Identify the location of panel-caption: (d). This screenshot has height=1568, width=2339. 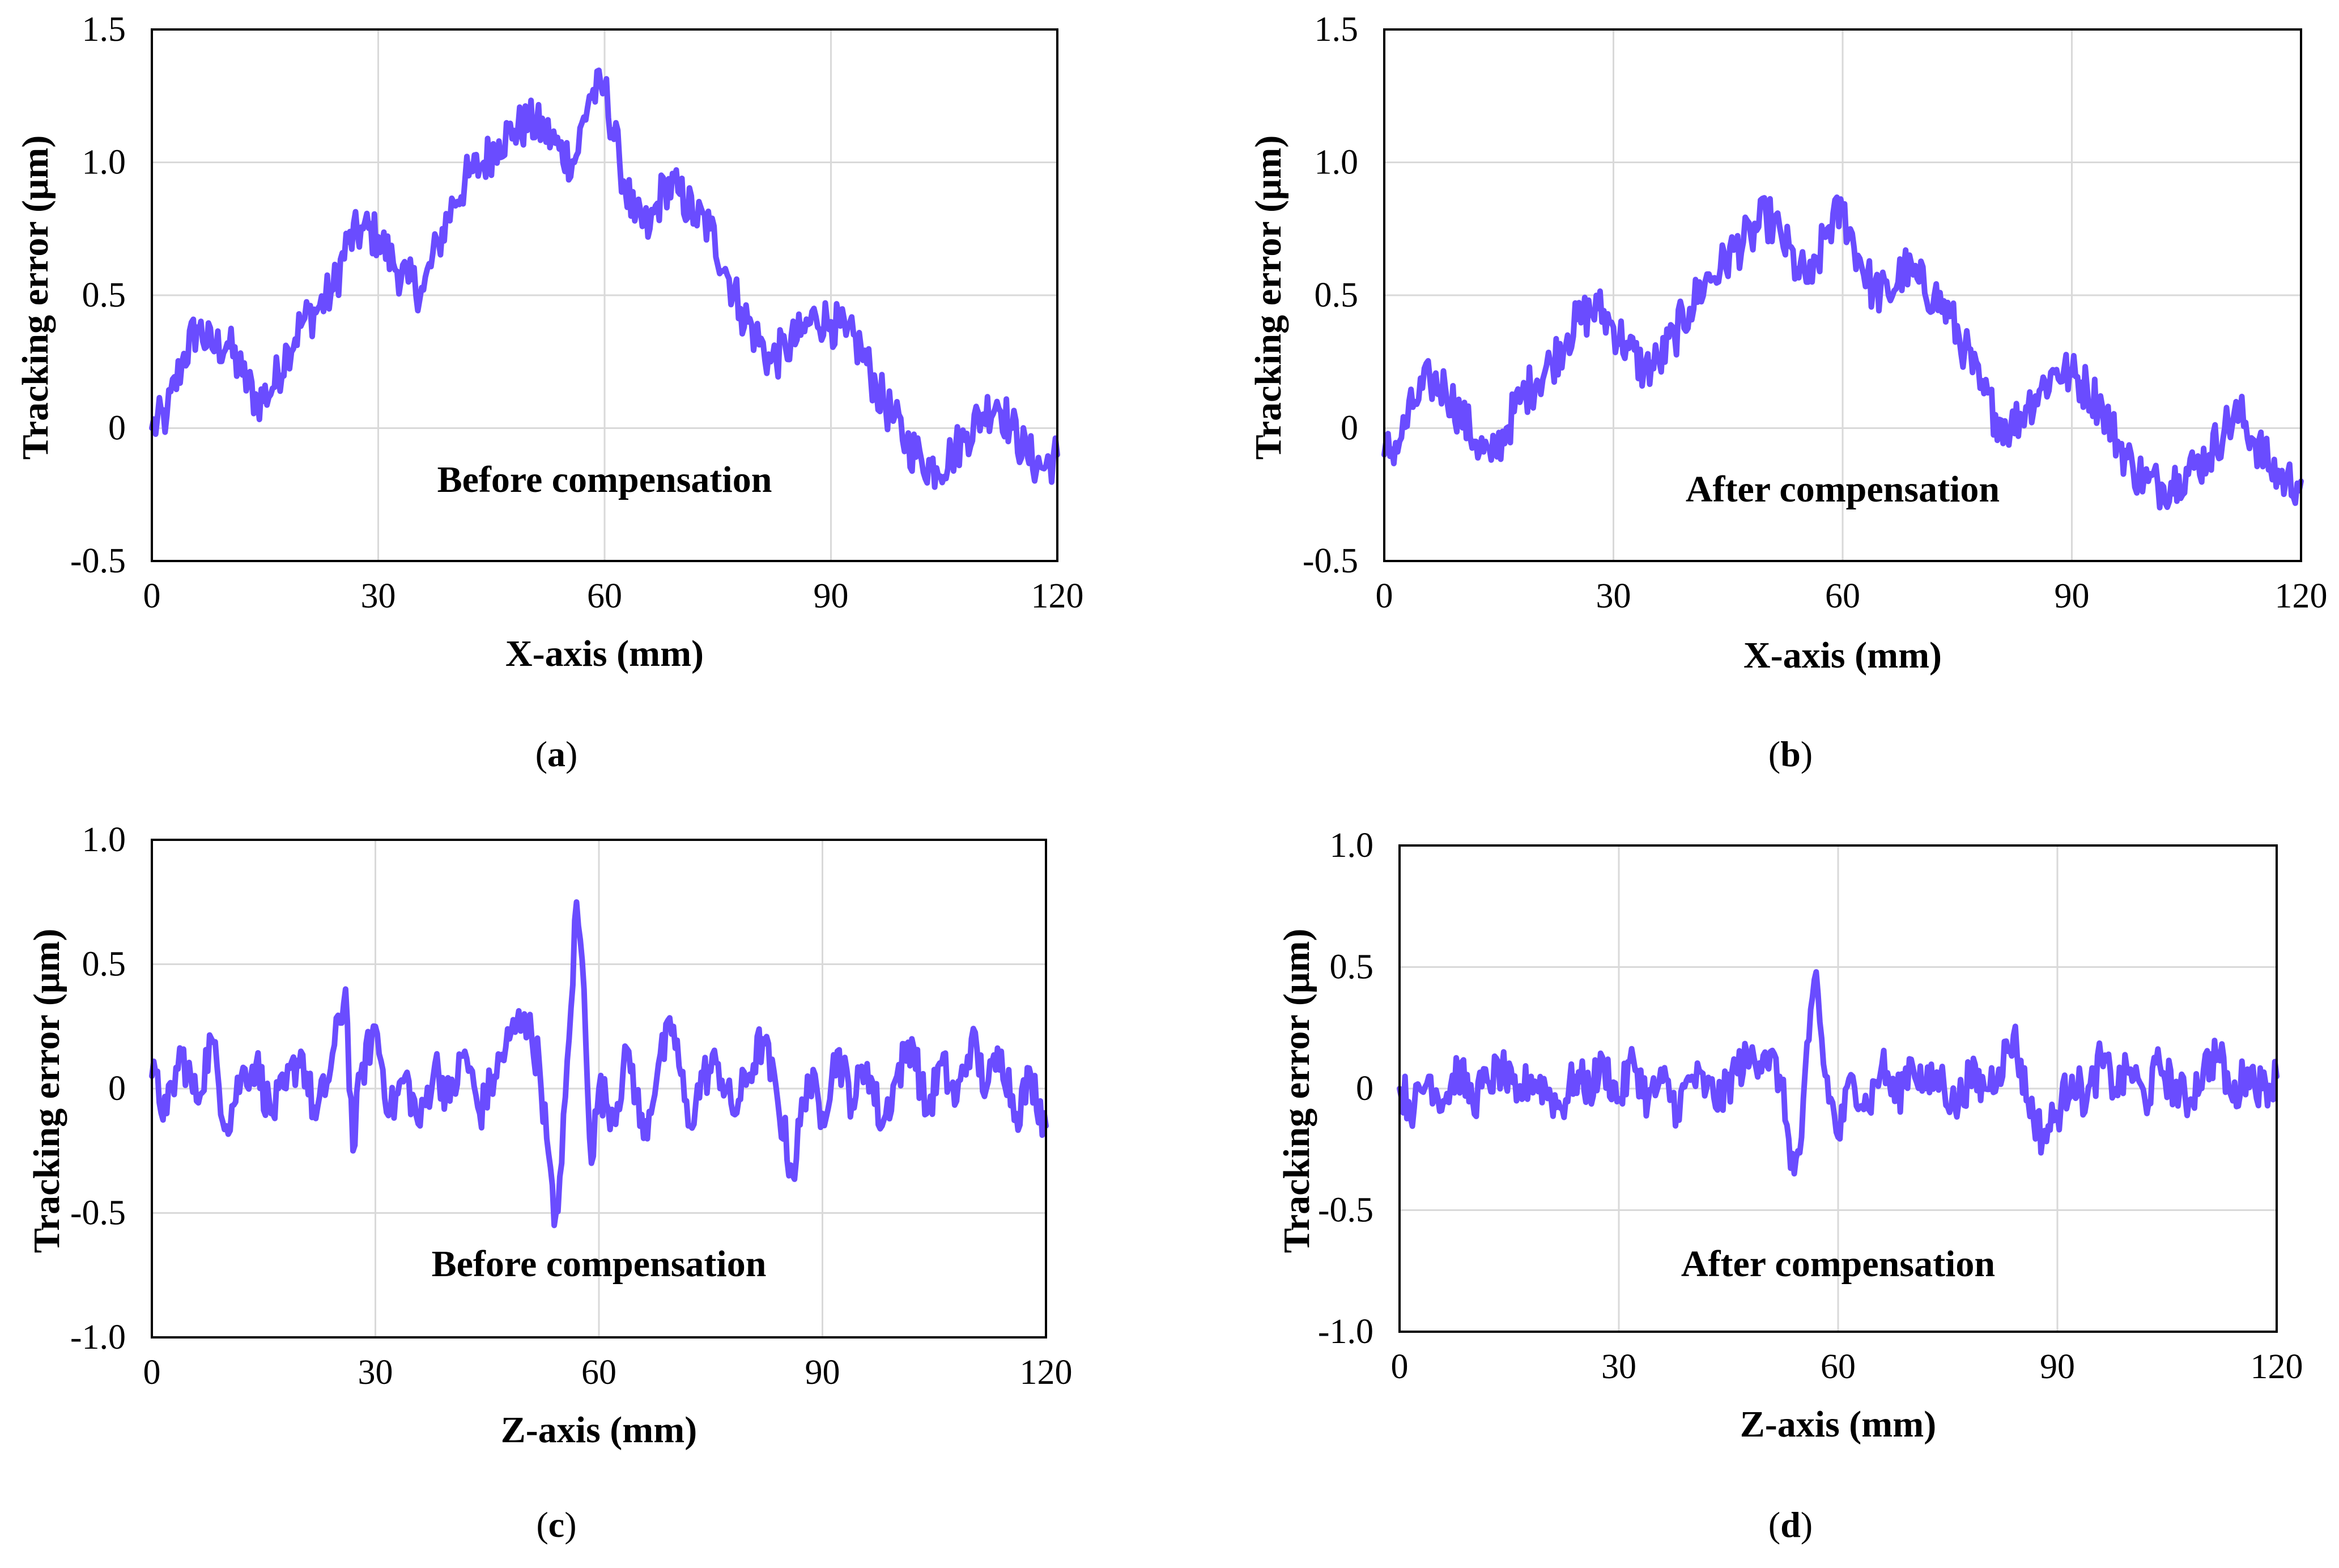
(1790, 1525).